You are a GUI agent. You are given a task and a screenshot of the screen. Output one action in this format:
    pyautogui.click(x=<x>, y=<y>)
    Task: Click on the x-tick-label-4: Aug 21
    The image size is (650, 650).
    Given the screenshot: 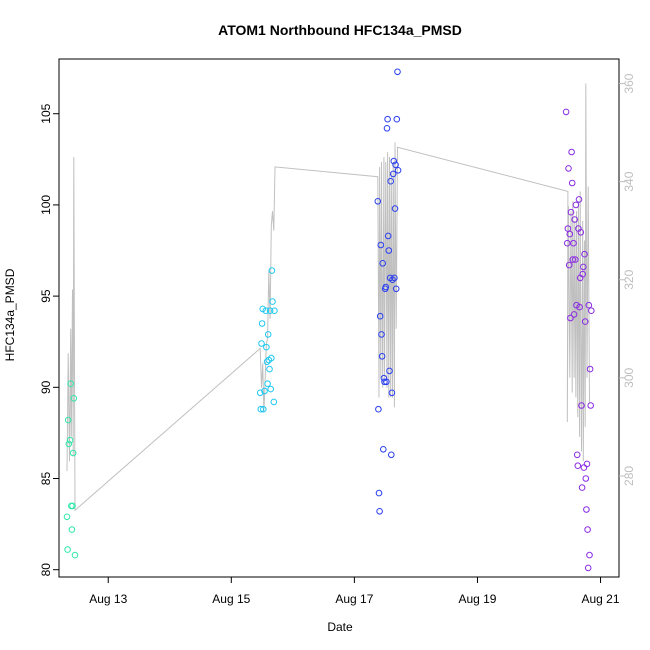 What is the action you would take?
    pyautogui.click(x=601, y=599)
    